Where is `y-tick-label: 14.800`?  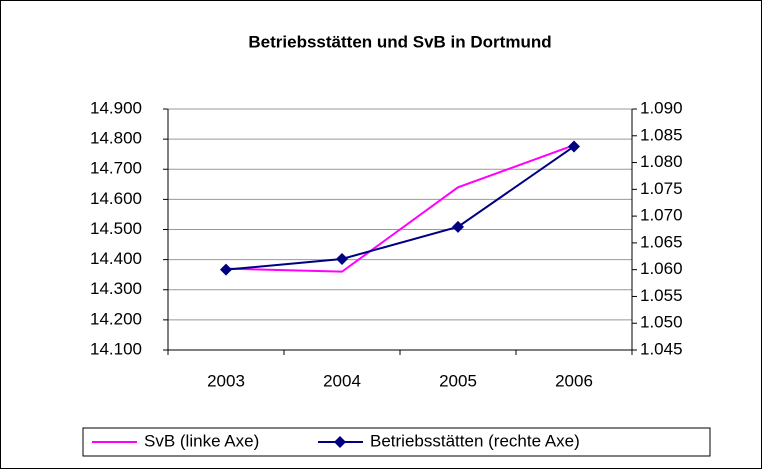
y-tick-label: 14.800 is located at coordinates (116, 138).